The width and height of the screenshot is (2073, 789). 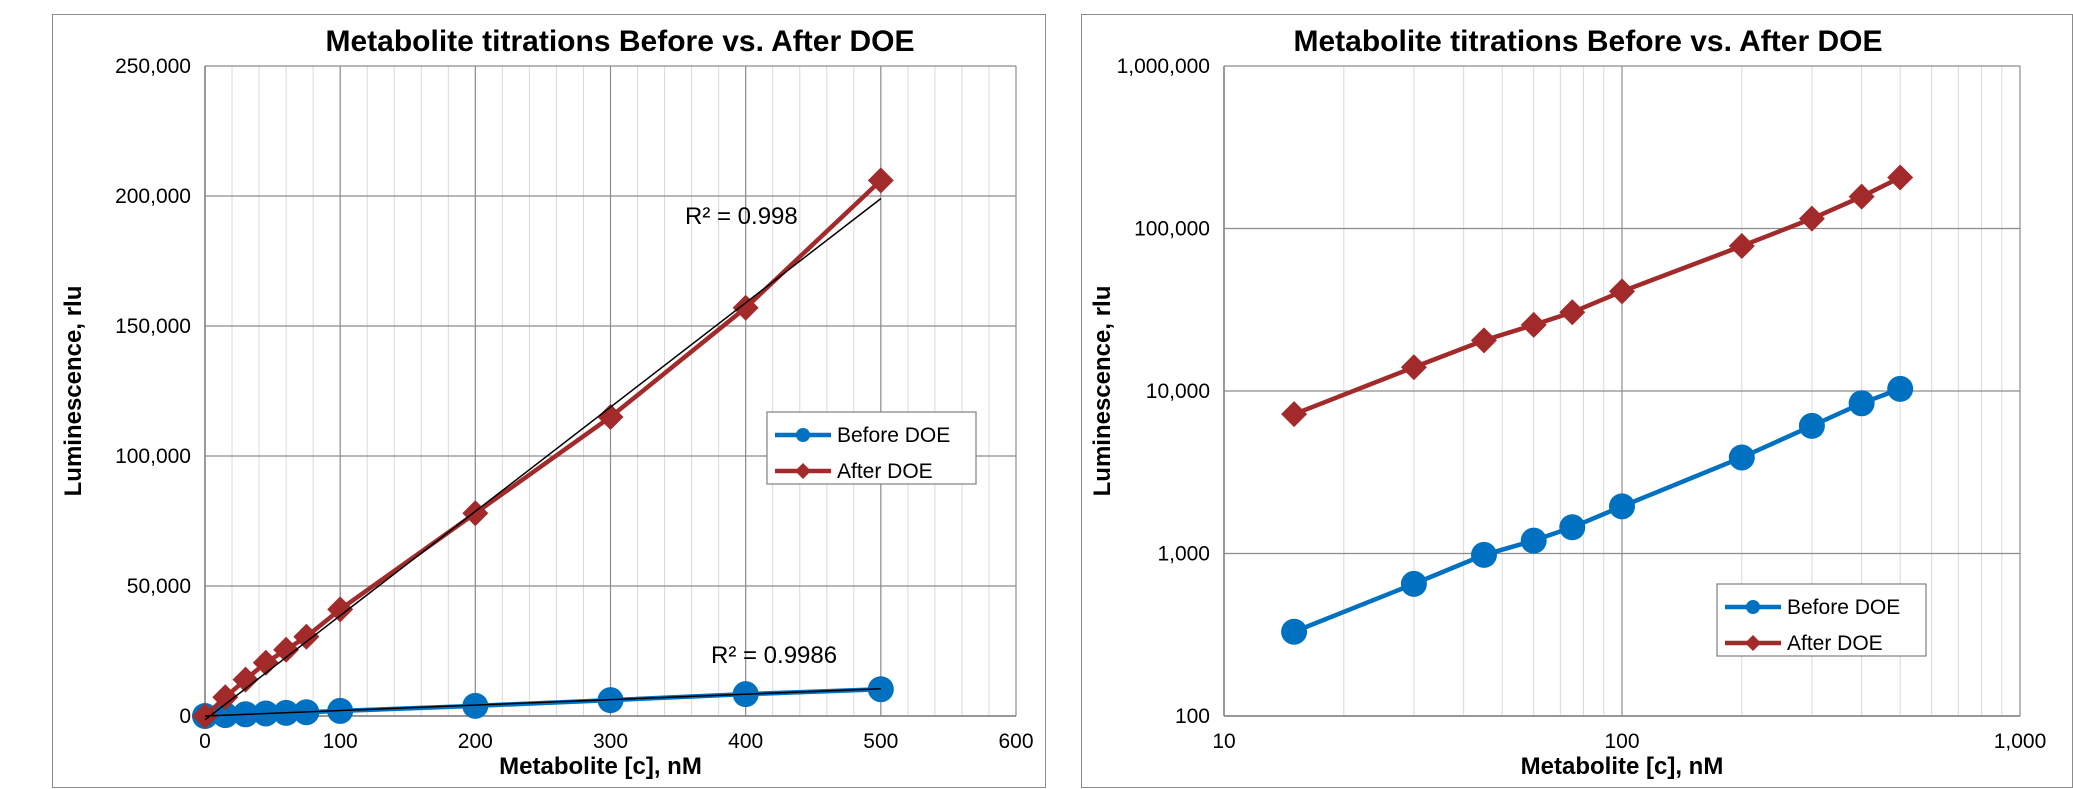 What do you see at coordinates (774, 655) in the screenshot?
I see `r-squared-label-before-doe: R² = 0.9986` at bounding box center [774, 655].